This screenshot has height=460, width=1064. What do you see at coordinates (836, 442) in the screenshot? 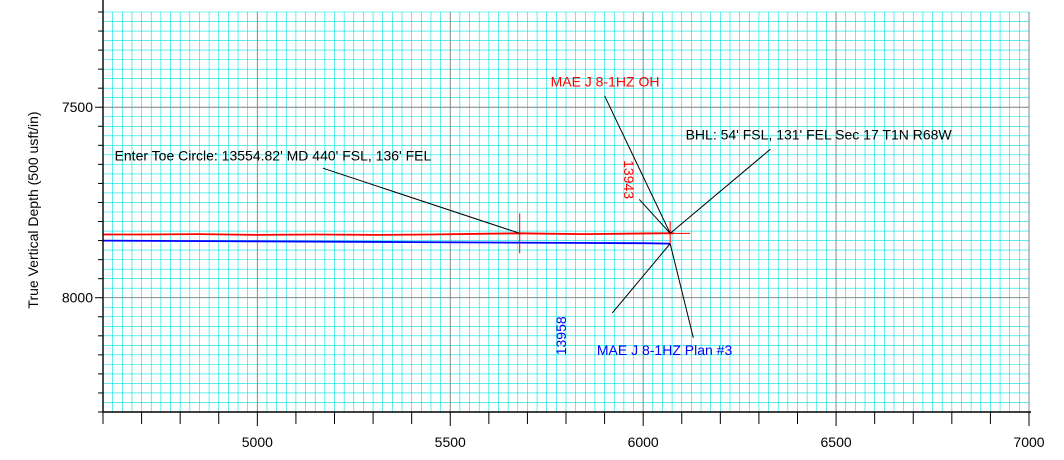
I see `x-tick-label: 6500` at bounding box center [836, 442].